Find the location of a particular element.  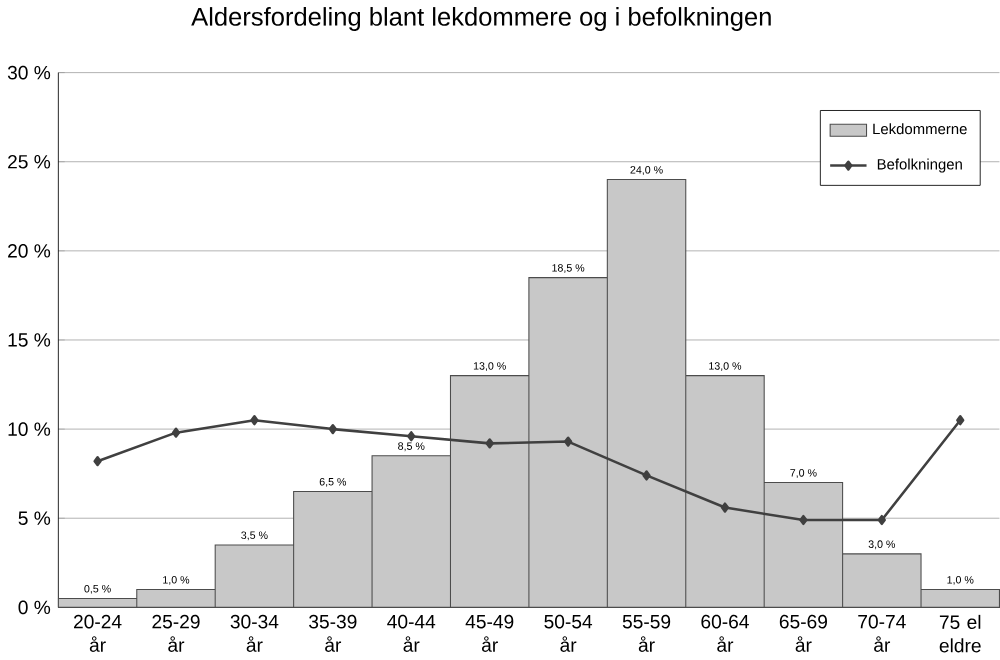

y-tick-label: 0 % is located at coordinates (34, 607).